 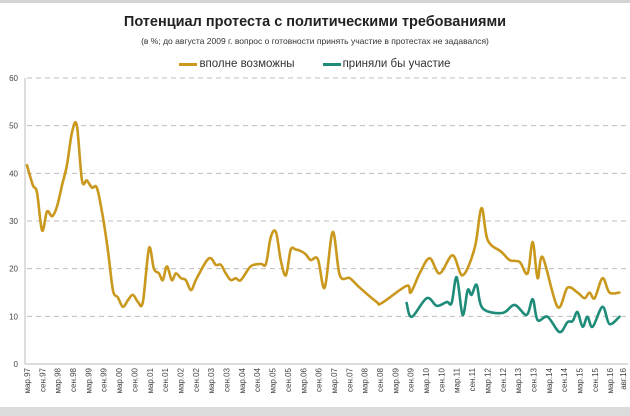 I want to click on legend-item-1: приняли бы участие, so click(x=386, y=64).